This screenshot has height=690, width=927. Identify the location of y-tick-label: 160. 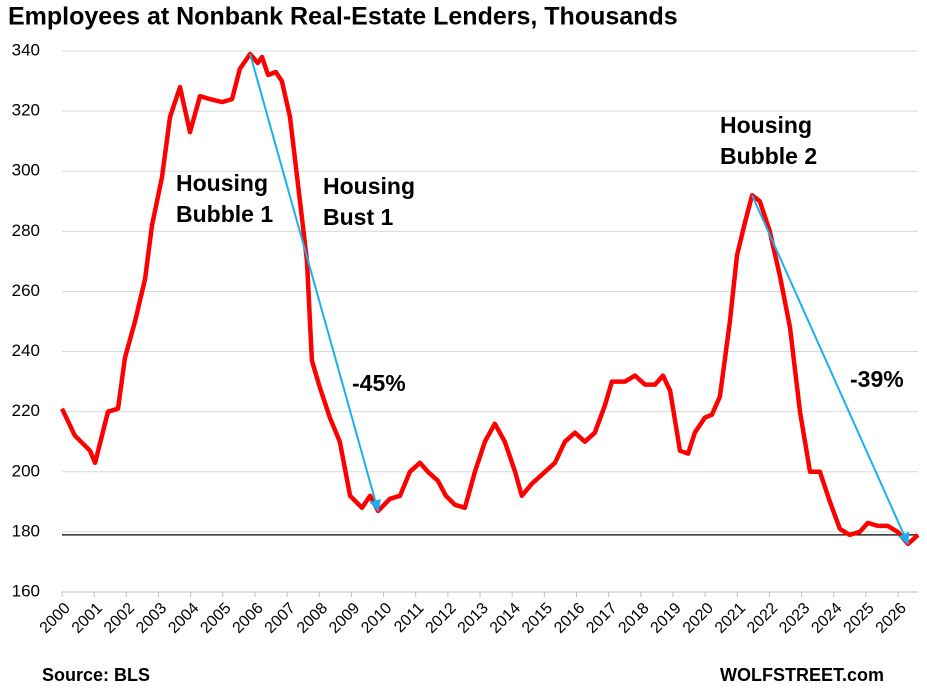
(26, 590).